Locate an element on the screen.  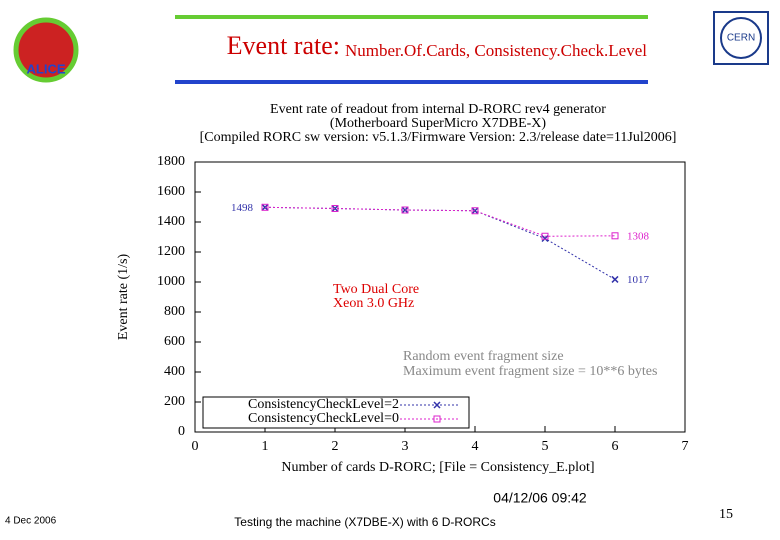
legend-box is located at coordinates (336, 412).